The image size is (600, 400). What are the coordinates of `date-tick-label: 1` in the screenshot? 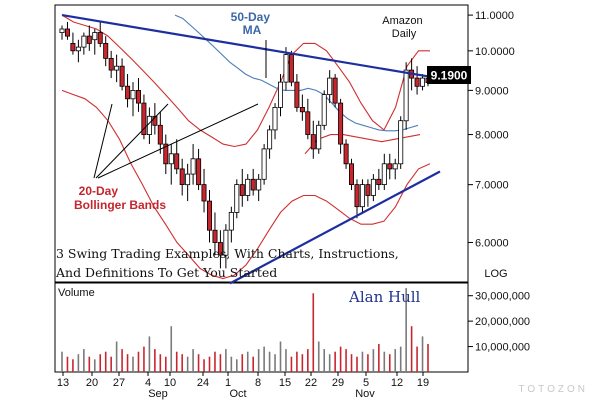 It's located at (228, 383).